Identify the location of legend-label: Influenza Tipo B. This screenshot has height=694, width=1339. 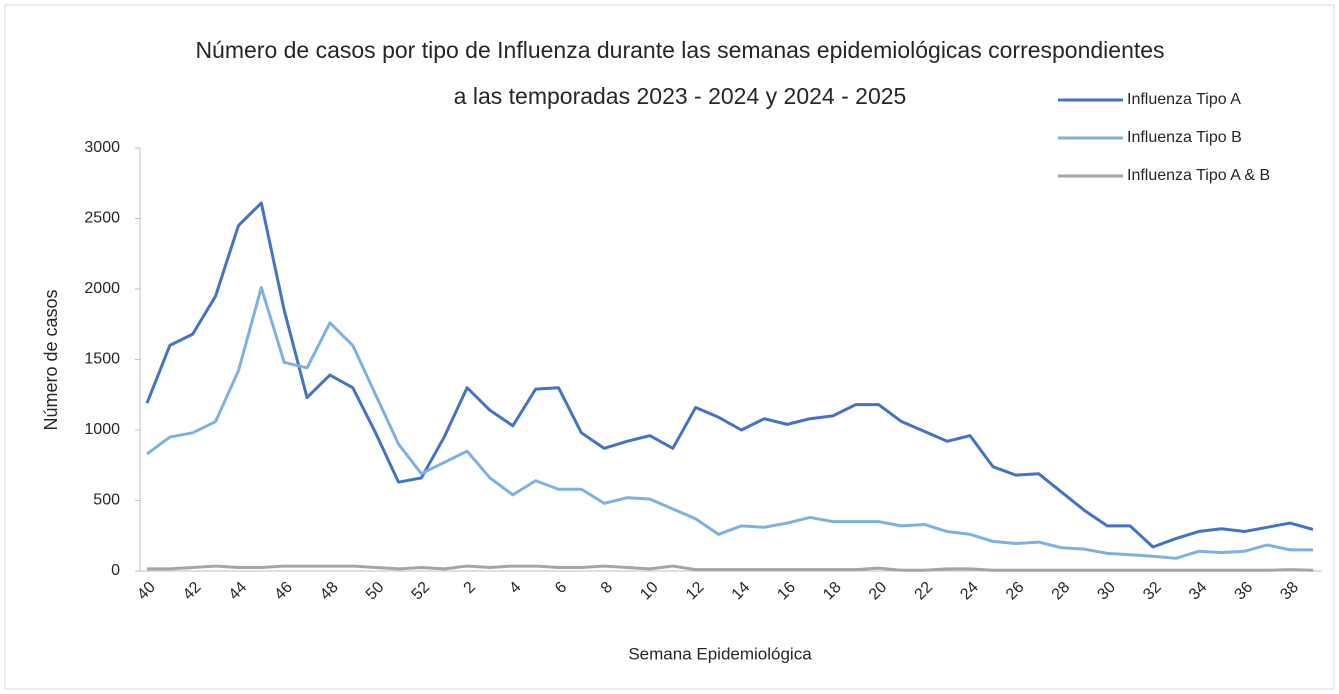
(1184, 137).